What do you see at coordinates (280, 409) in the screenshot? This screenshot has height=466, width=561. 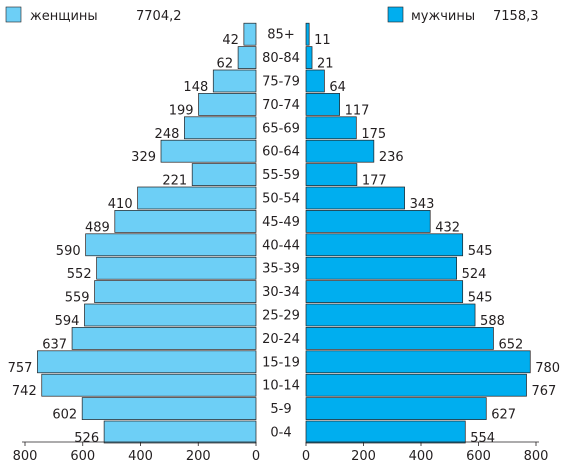 I see `age-label-5-9: 5-9` at bounding box center [280, 409].